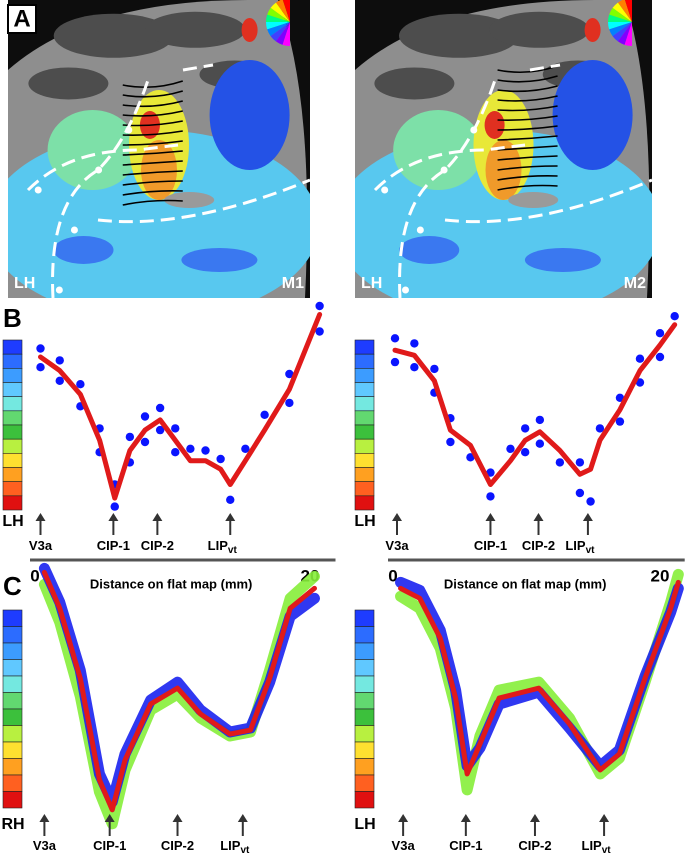  What do you see at coordinates (157, 545) in the screenshot?
I see `marker-name: CIP-2` at bounding box center [157, 545].